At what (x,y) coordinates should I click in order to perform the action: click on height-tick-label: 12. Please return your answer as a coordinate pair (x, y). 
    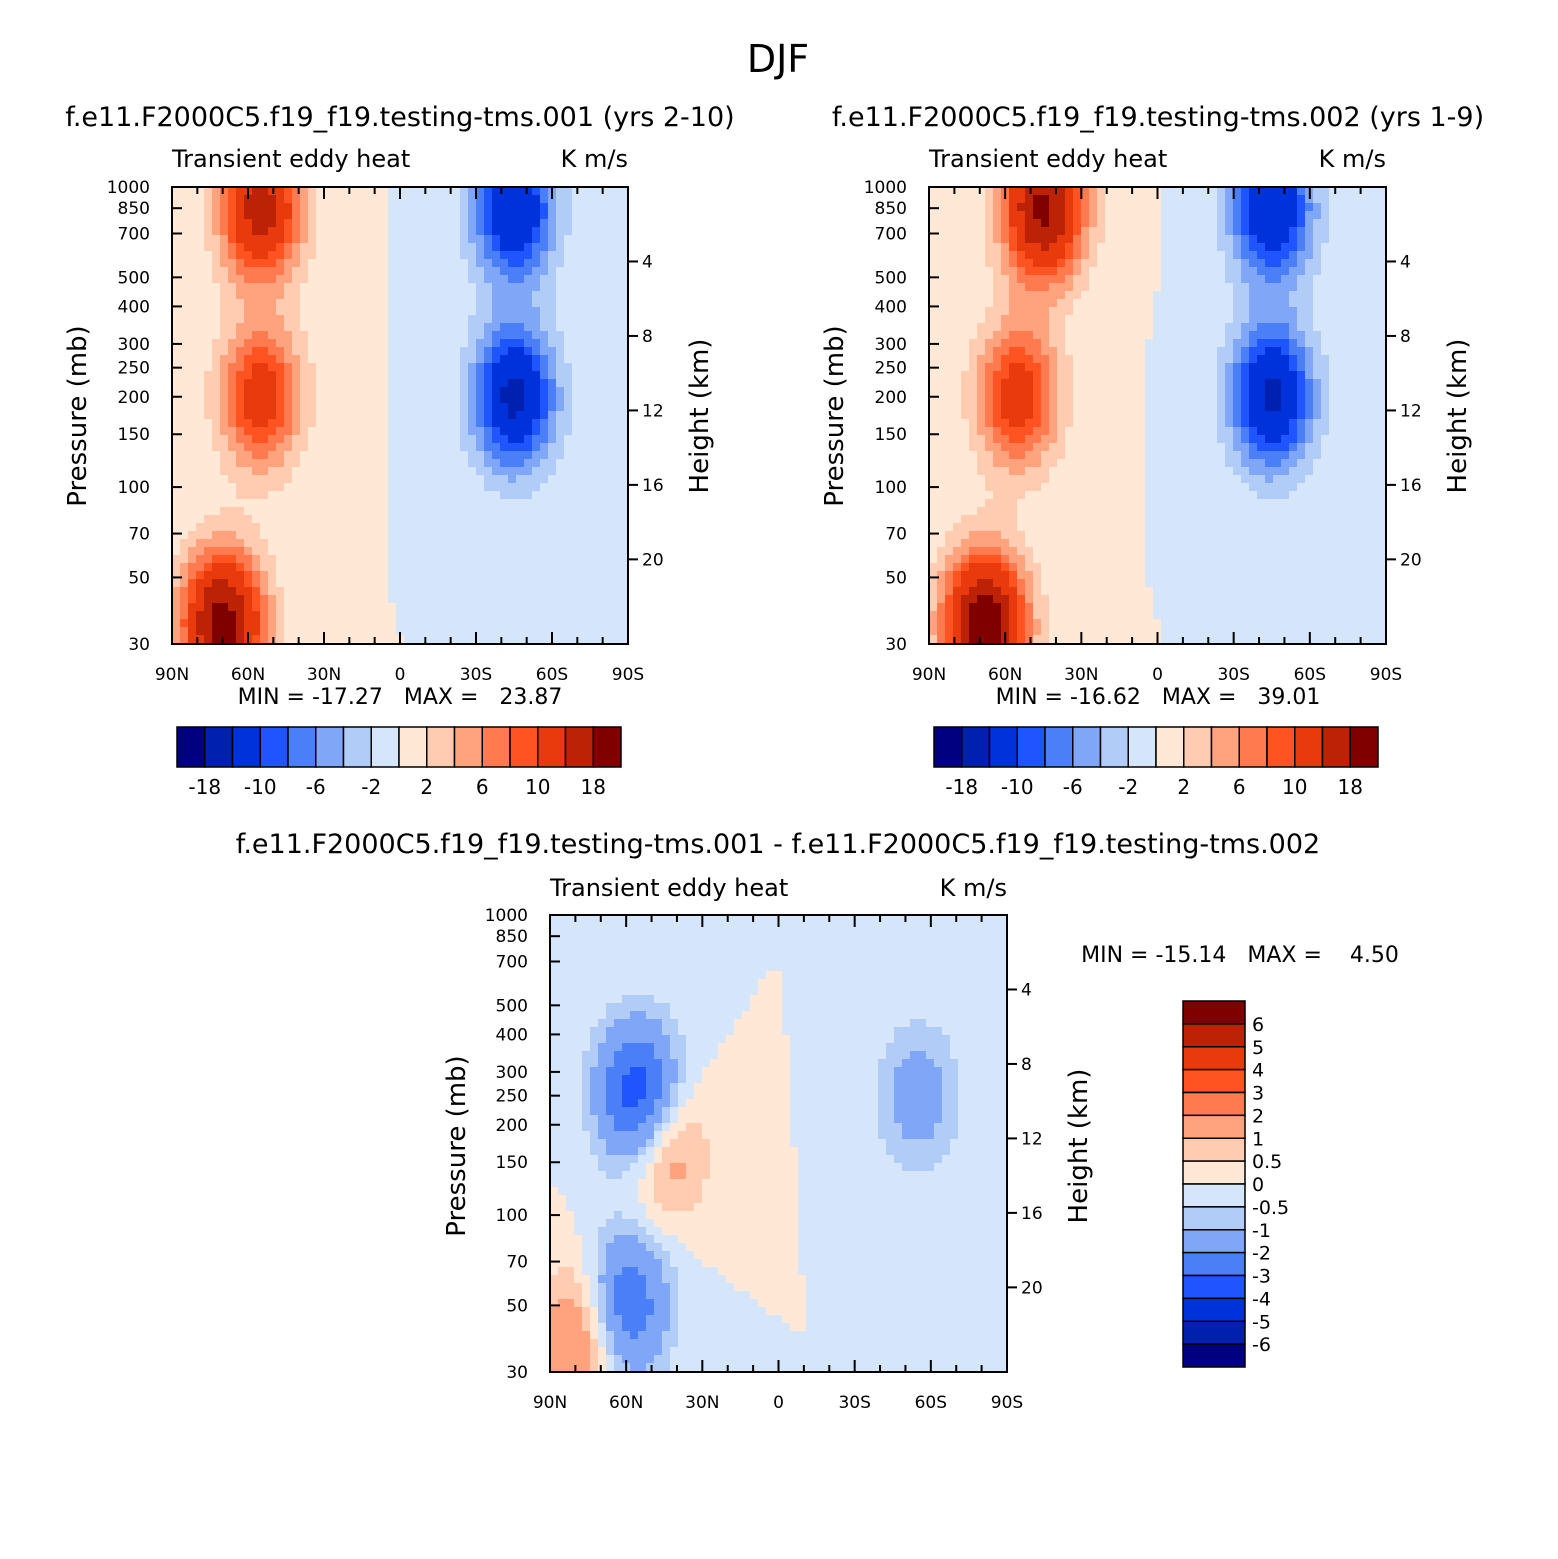
    Looking at the image, I should click on (653, 411).